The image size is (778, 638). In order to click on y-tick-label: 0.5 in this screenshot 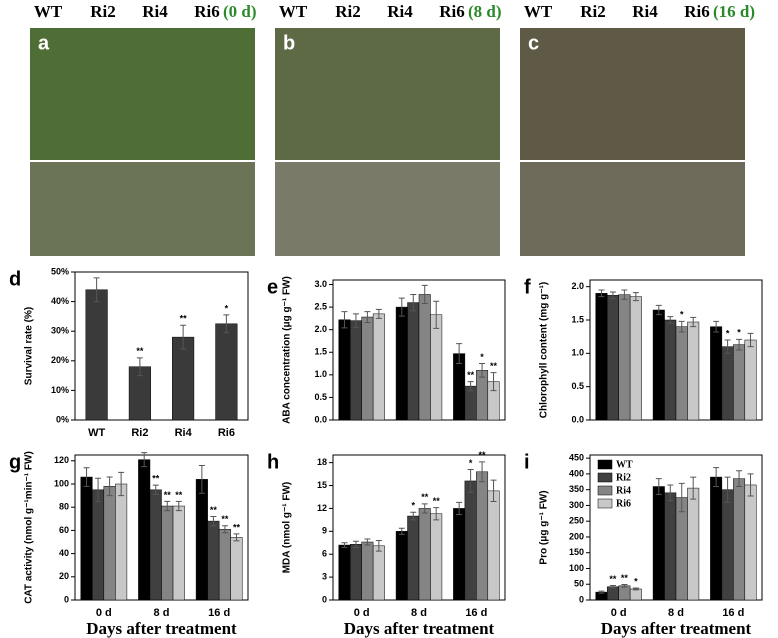, I will do `click(577, 386)`.